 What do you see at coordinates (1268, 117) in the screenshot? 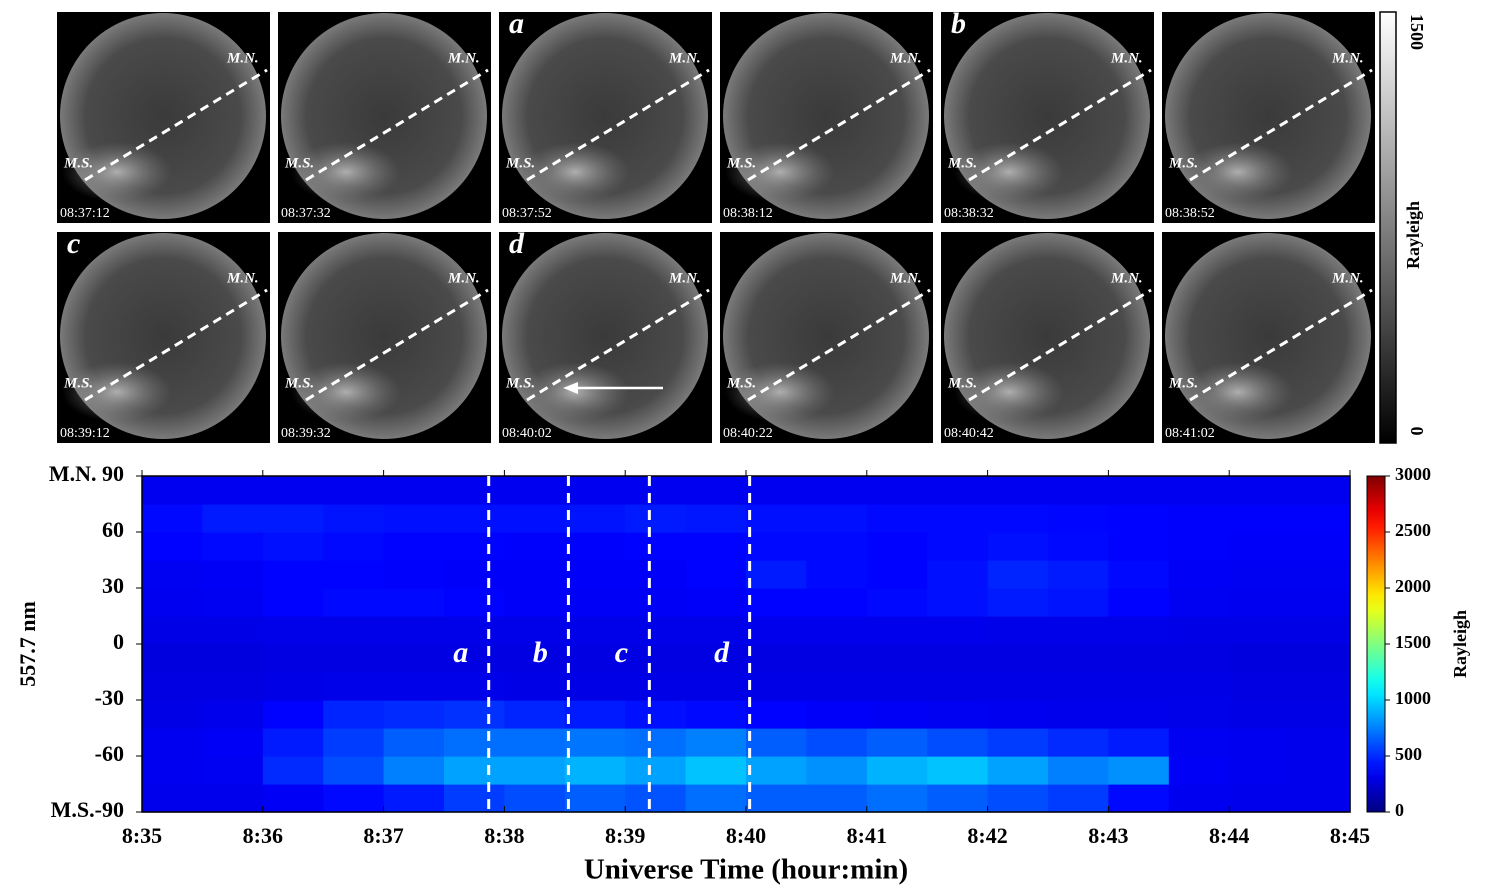
I see `sky-panel: M.N. M.S. 08:38:52` at bounding box center [1268, 117].